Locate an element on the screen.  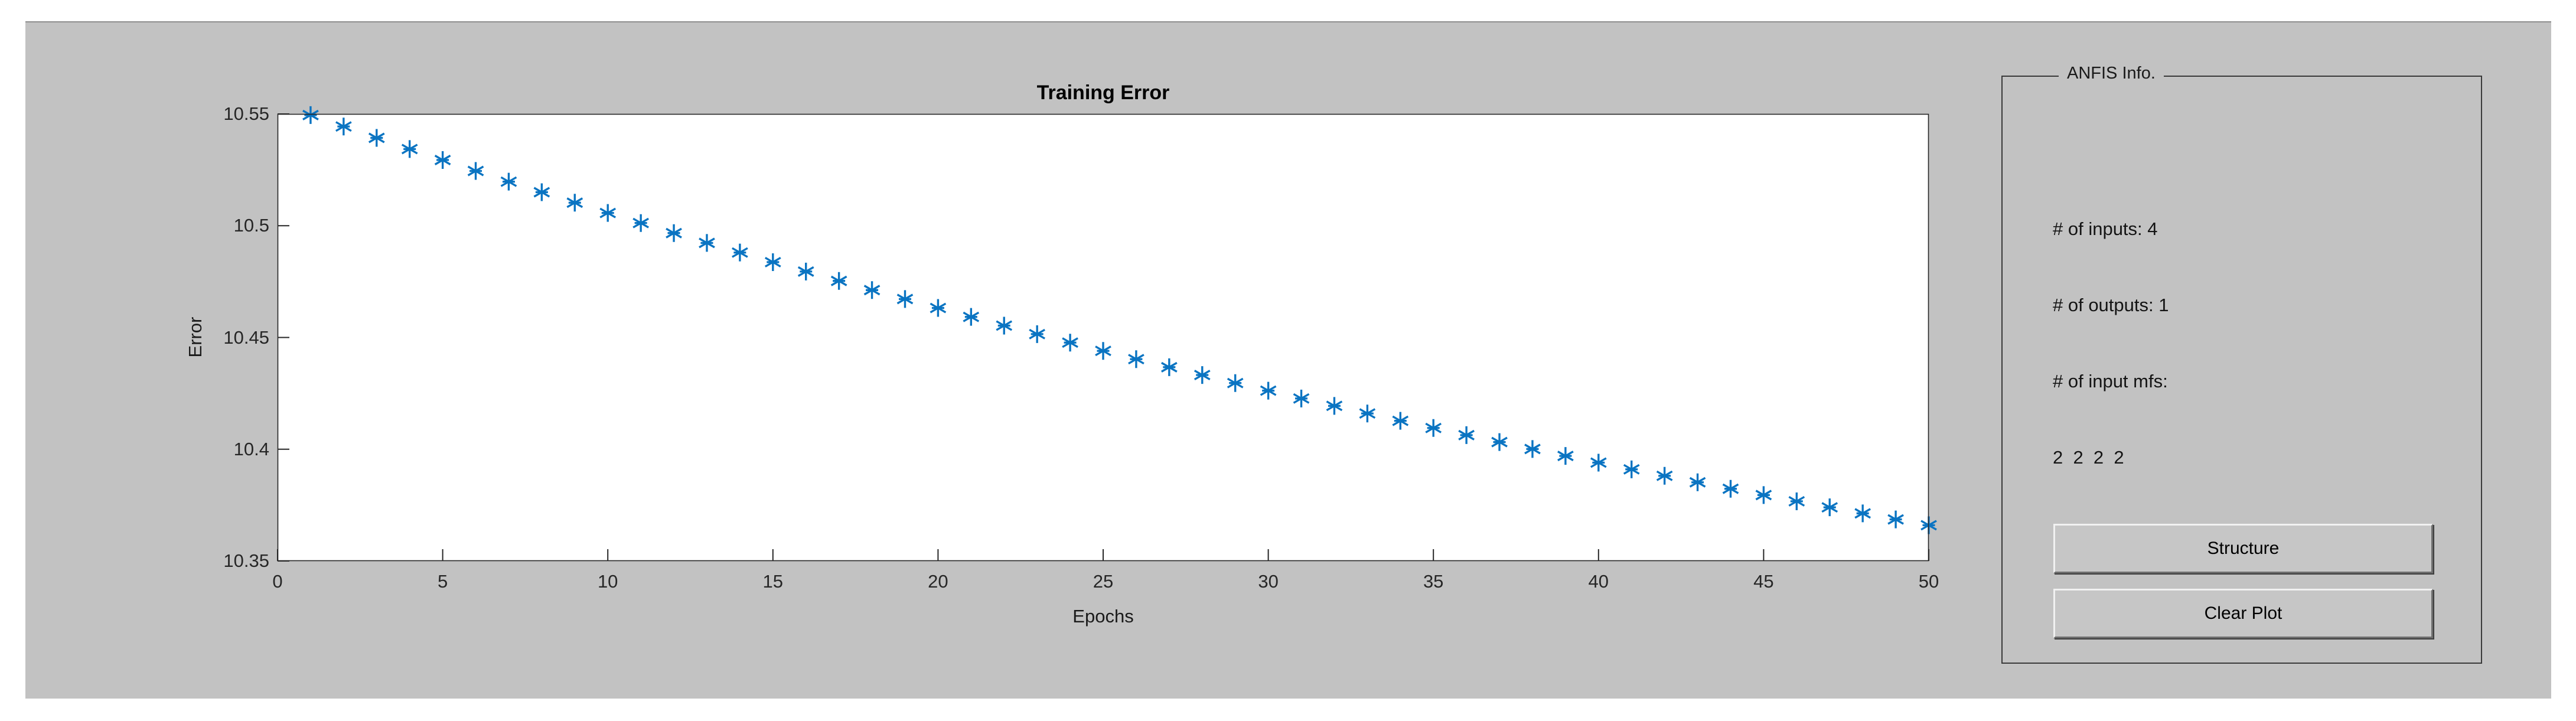
x-tick-label: 15 is located at coordinates (773, 581).